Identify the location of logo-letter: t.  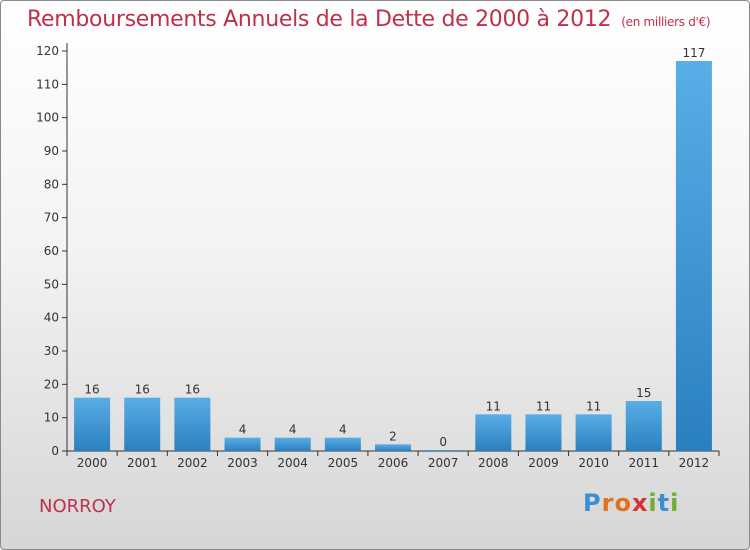
(664, 503).